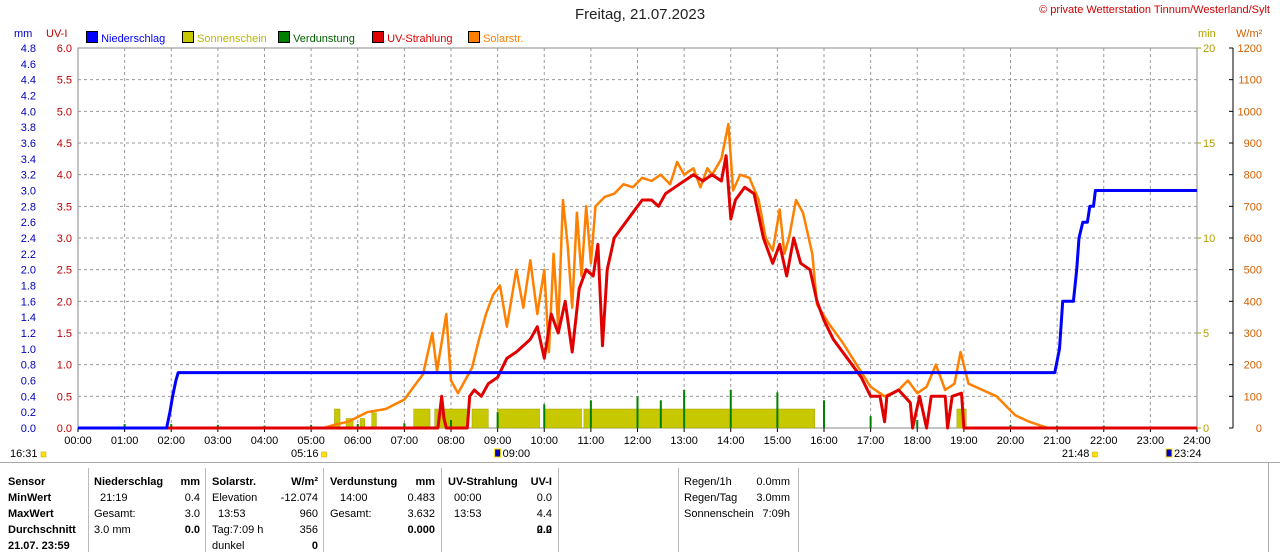 This screenshot has width=1280, height=554. I want to click on cell: Elevation, so click(234, 498).